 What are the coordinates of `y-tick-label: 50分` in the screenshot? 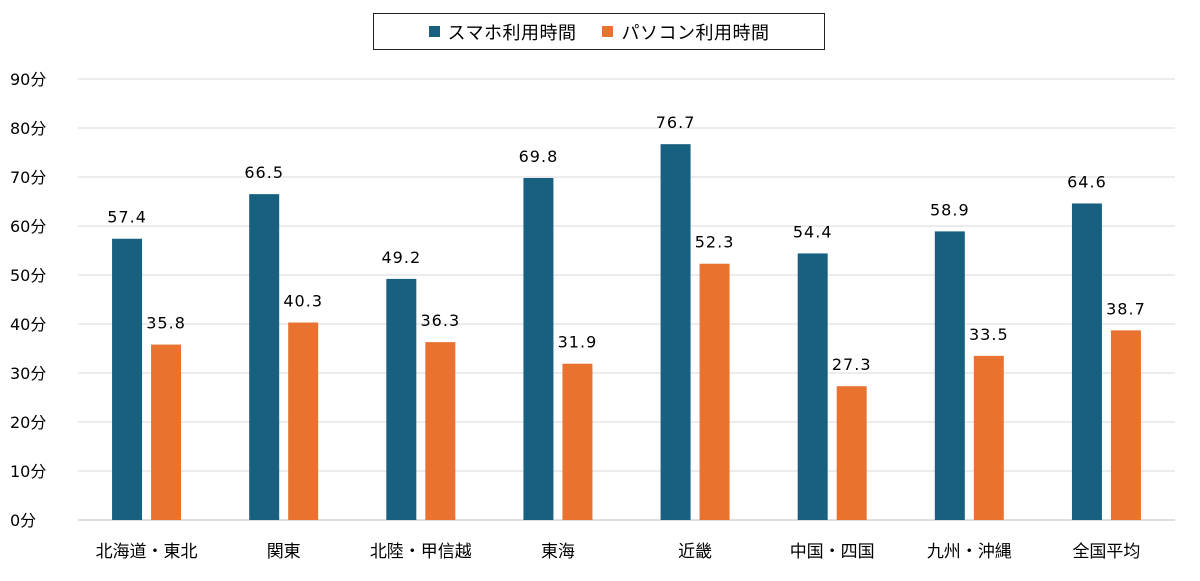 It's located at (28, 275).